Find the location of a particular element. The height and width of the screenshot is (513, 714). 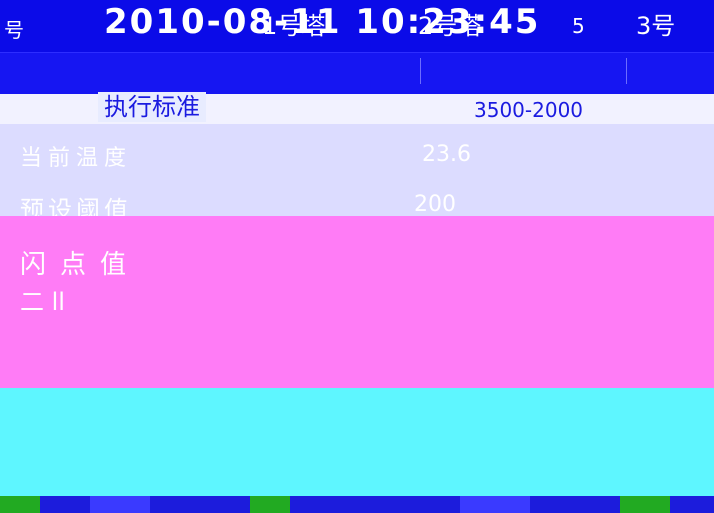

top-status-bar is located at coordinates (357, 26).